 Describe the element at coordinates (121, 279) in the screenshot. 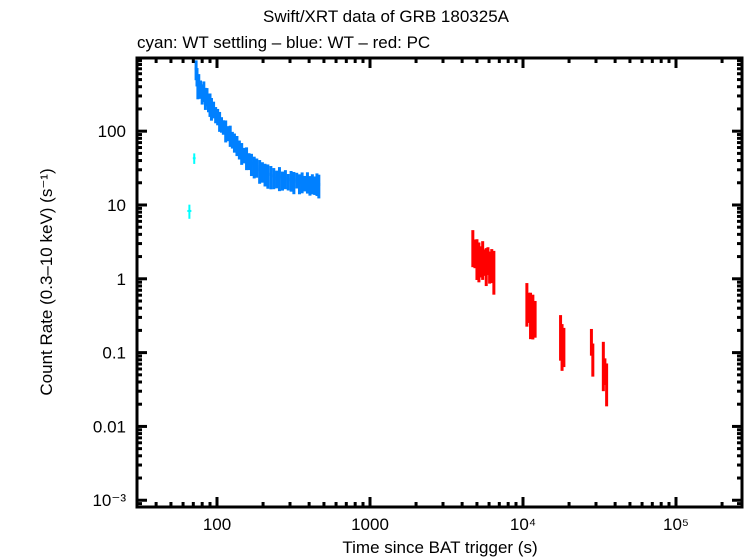

I see `y-tick-label: 1` at that location.